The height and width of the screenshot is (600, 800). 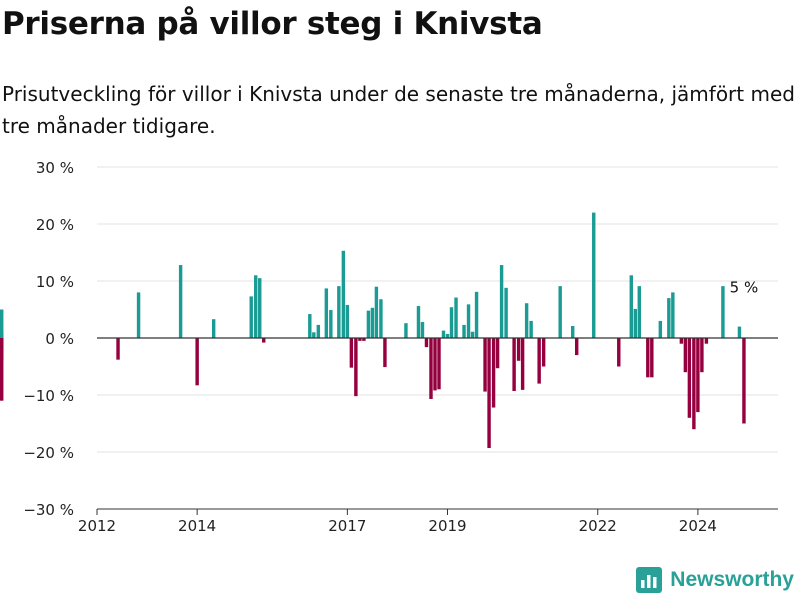 I want to click on x-tick-label: 2014, so click(x=197, y=526).